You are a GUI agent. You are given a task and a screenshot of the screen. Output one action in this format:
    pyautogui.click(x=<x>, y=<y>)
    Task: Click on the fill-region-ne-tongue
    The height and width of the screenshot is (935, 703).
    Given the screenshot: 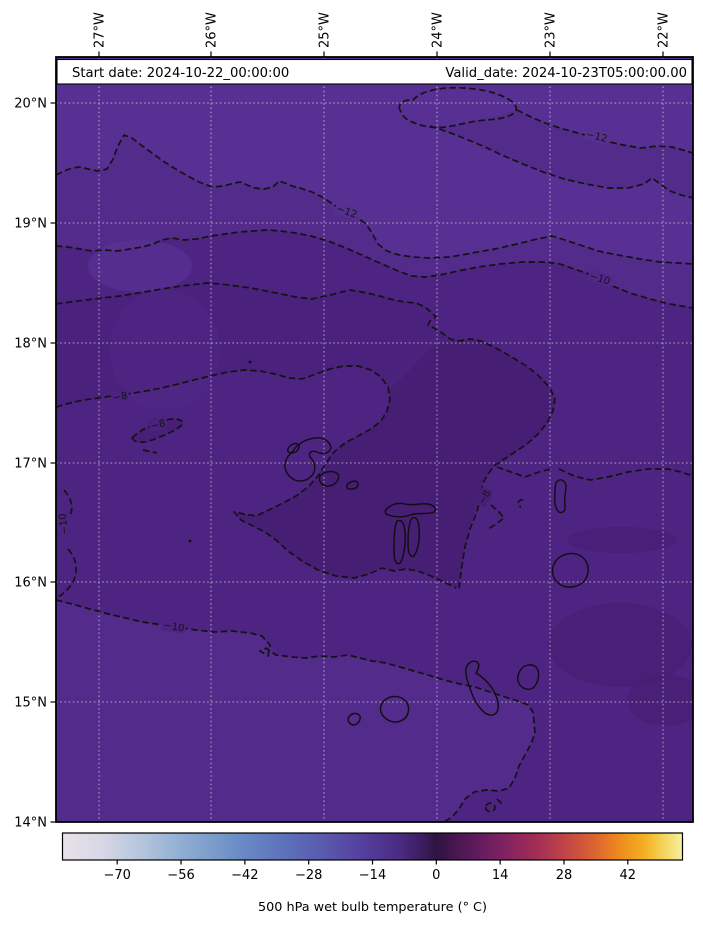 What is the action you would take?
    pyautogui.click(x=561, y=154)
    